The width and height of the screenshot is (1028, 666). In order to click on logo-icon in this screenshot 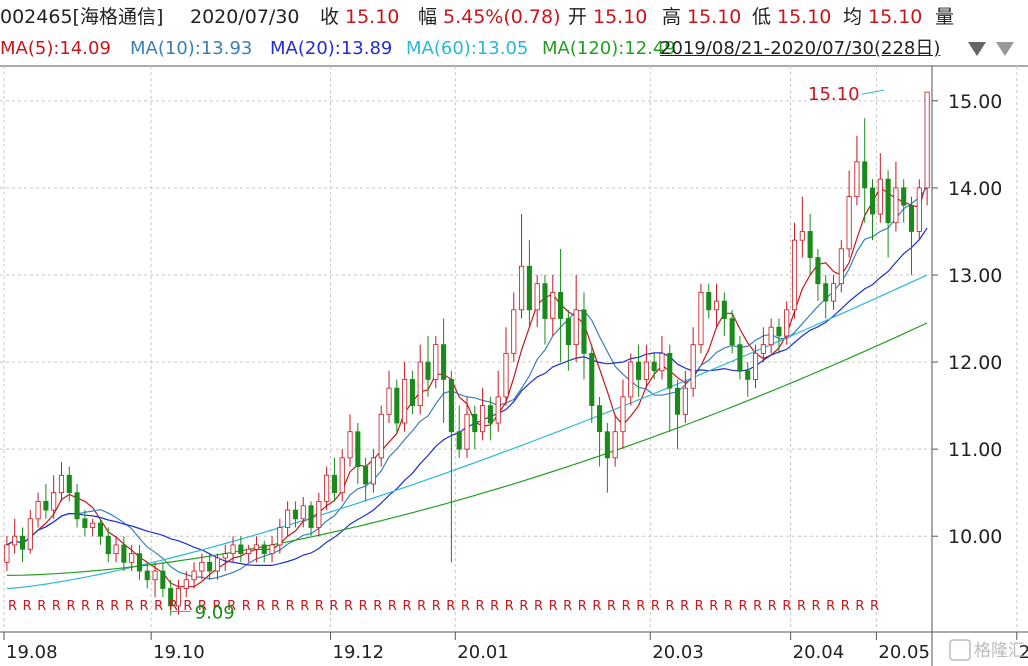, I will do `click(960, 650)`.